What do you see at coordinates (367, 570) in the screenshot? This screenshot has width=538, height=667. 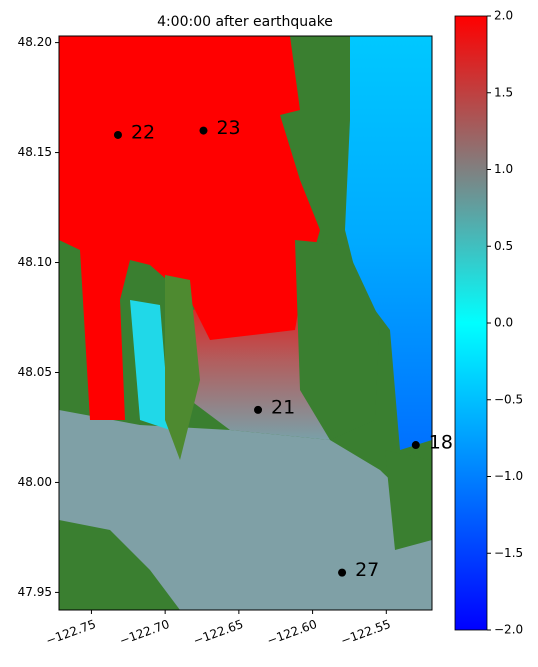 I see `gauge-label: 27` at bounding box center [367, 570].